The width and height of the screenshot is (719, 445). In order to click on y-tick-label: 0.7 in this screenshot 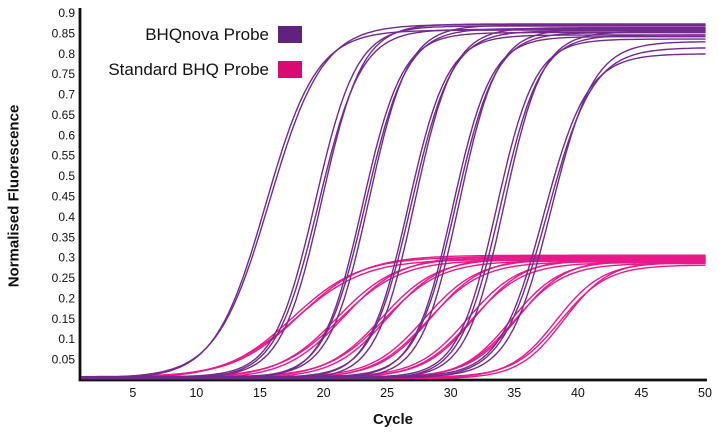, I will do `click(66, 95)`.